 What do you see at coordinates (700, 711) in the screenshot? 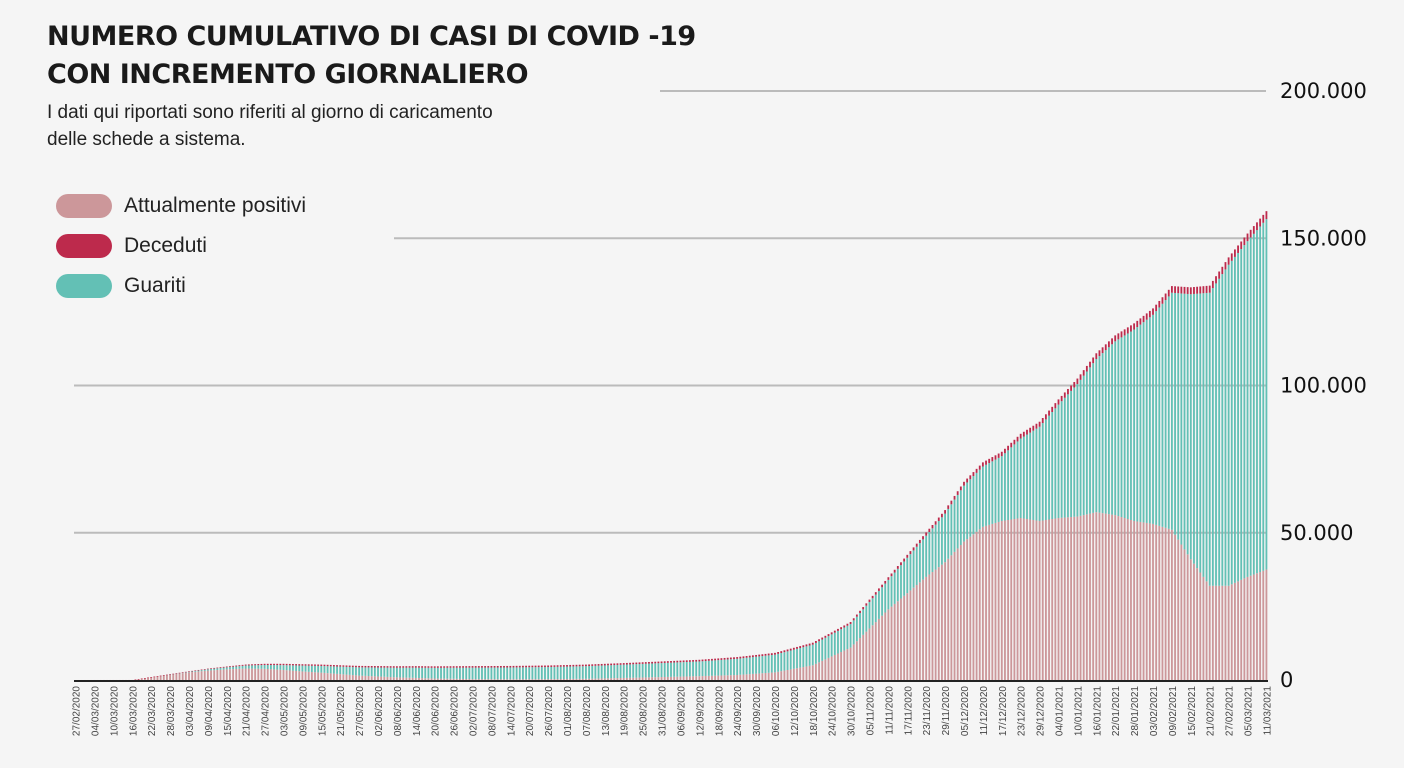
I see `x-tick-label: 12/09/2020` at bounding box center [700, 711].